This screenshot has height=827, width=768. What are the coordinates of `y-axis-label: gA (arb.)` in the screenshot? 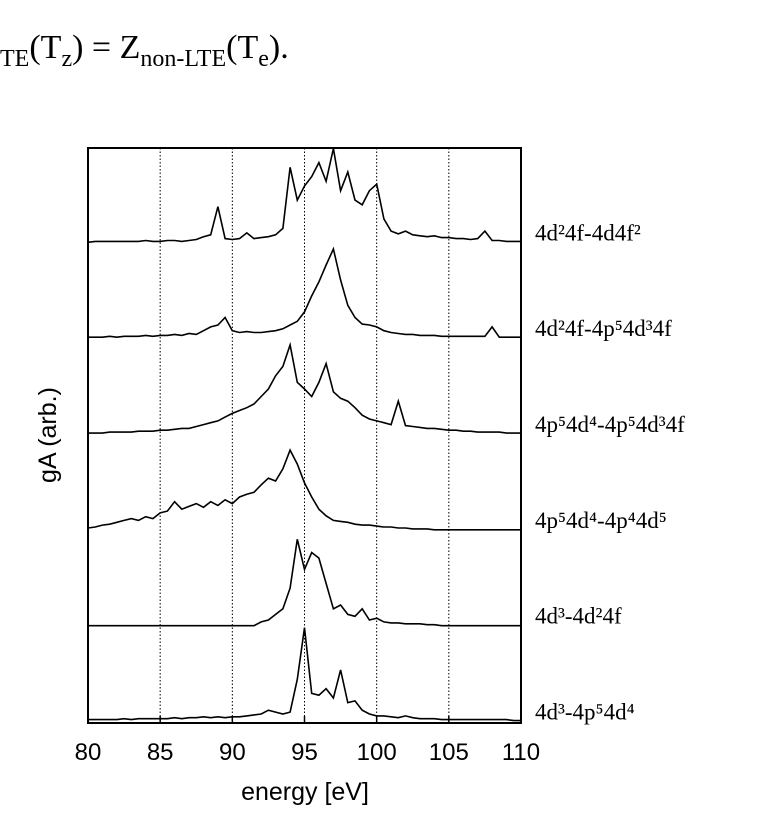 It's located at (48, 435).